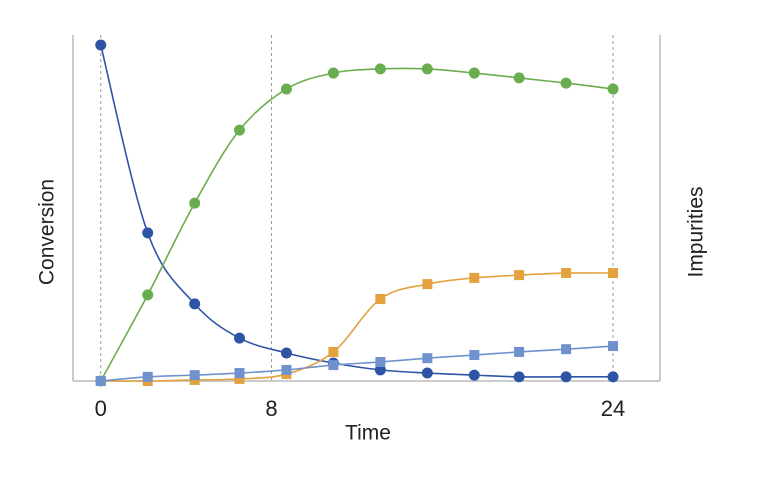 The width and height of the screenshot is (775, 499). What do you see at coordinates (696, 231) in the screenshot?
I see `y2-axis-title: Impurities` at bounding box center [696, 231].